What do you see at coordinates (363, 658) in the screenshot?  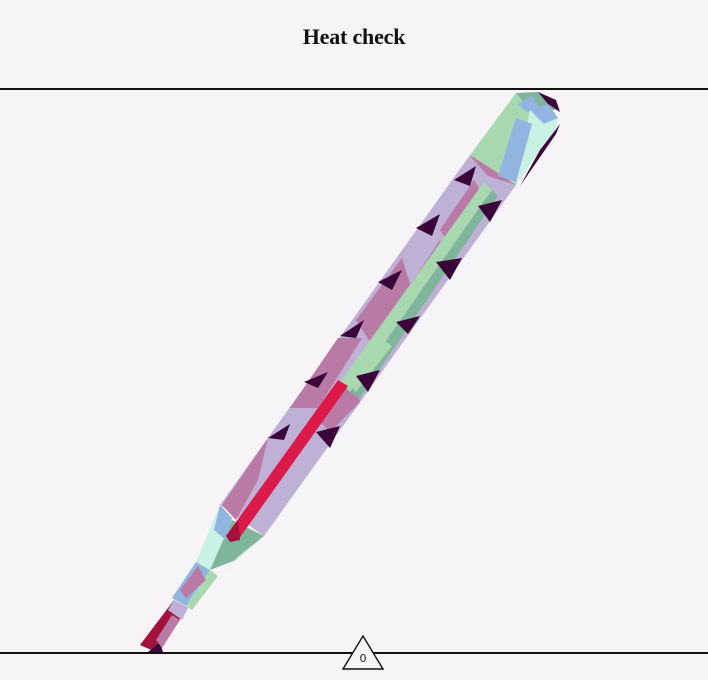 I see `counter-value: 0` at bounding box center [363, 658].